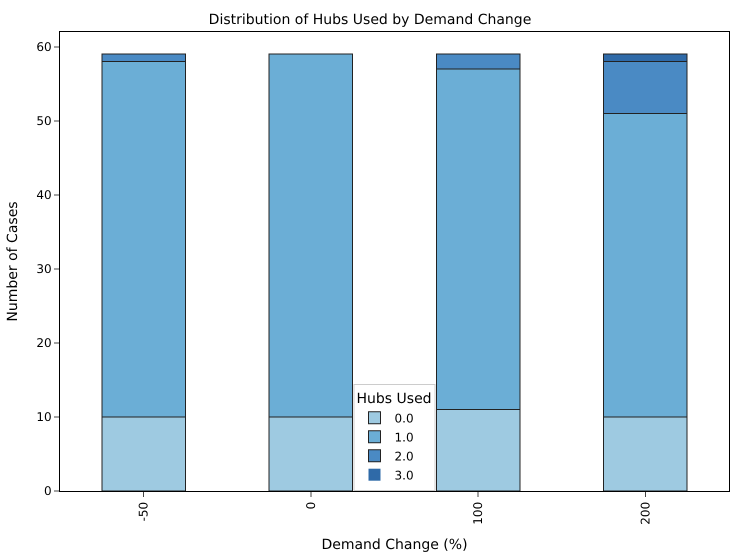 The image size is (740, 560). What do you see at coordinates (44, 195) in the screenshot?
I see `y-tick-label: 40` at bounding box center [44, 195].